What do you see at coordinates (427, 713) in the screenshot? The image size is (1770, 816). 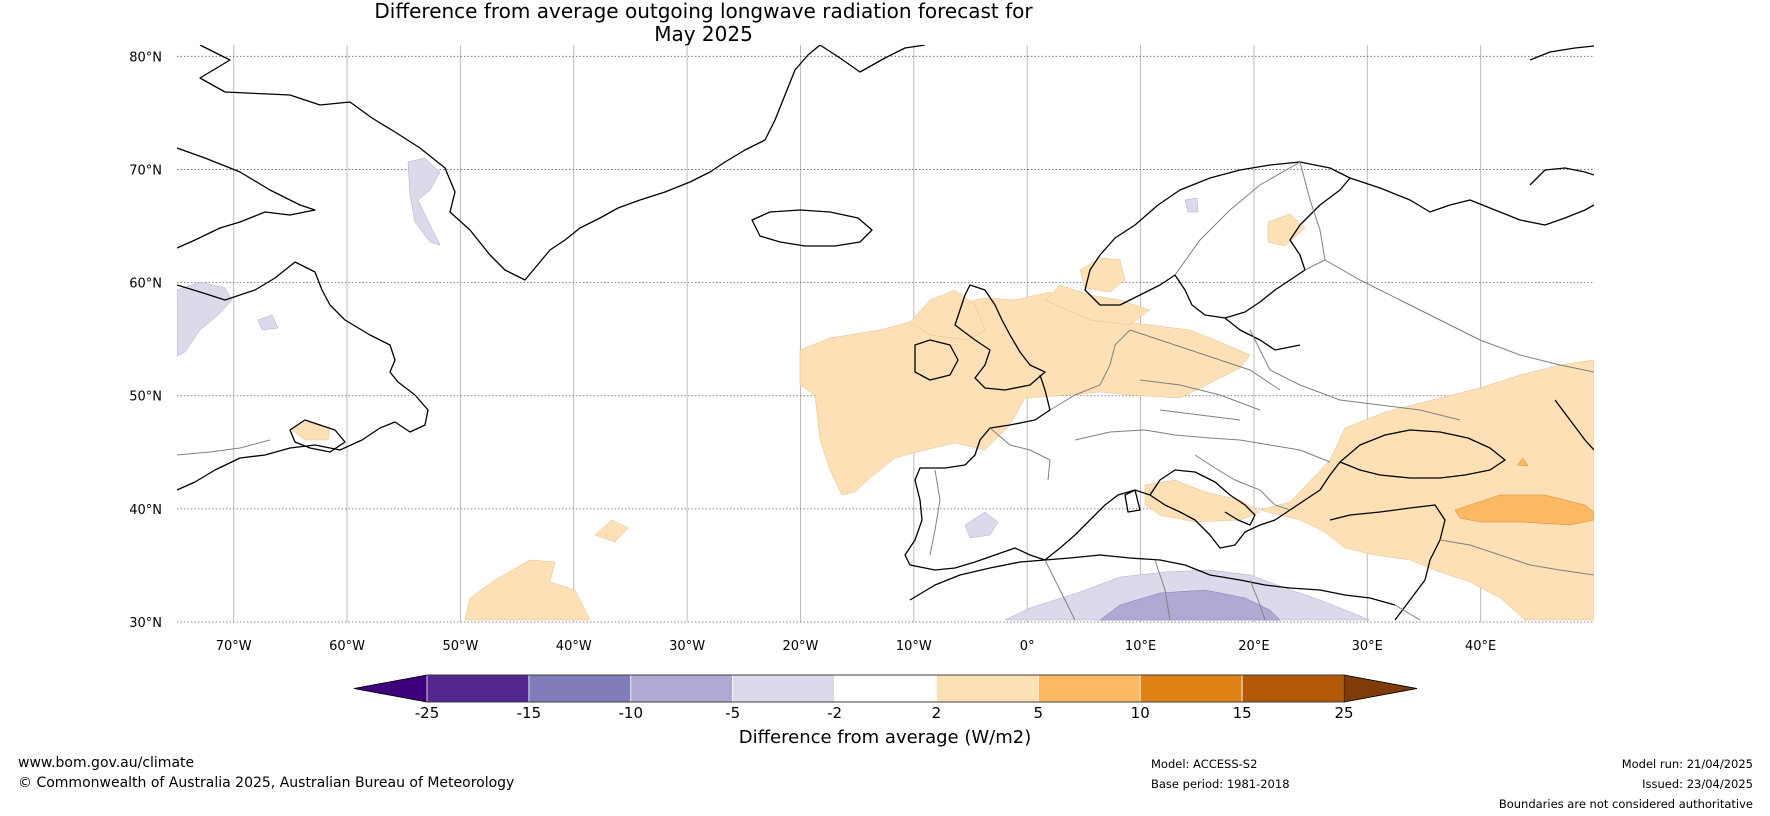 I see `colorbar-tick-label: -25` at bounding box center [427, 713].